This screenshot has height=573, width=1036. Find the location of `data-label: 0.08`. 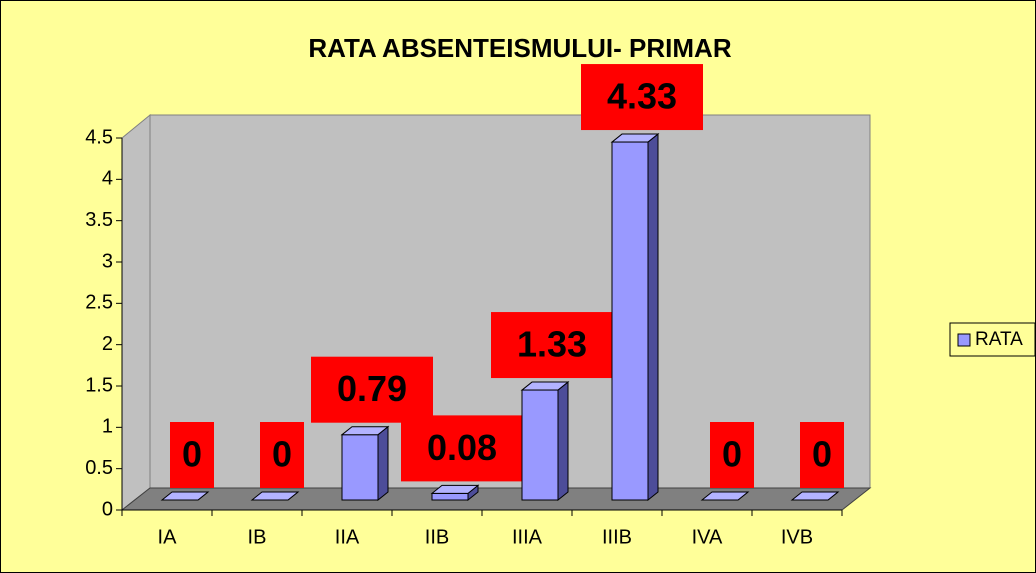

data-label: 0.08 is located at coordinates (462, 447).